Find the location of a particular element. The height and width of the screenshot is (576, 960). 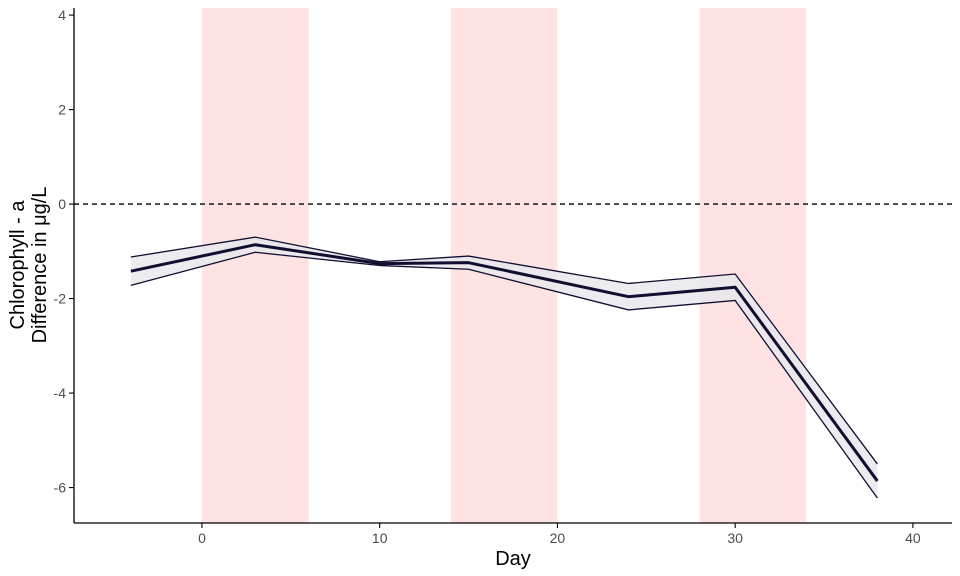

y-axis-title: Chlorophyll - a Difference in μg/L is located at coordinates (29, 265).